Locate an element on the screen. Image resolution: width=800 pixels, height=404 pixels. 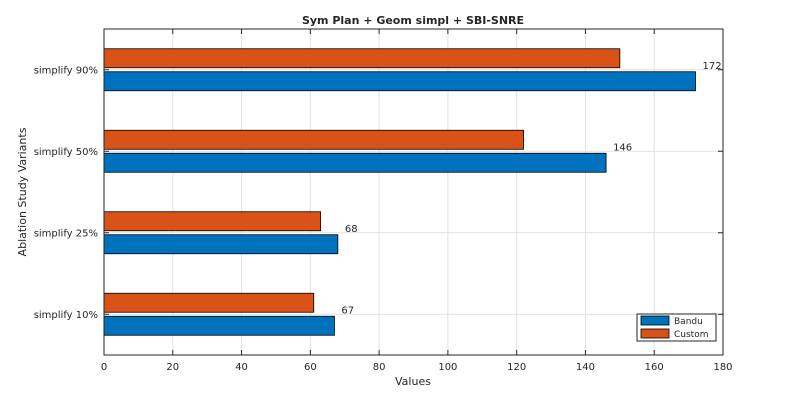
chart-title: Sym Plan + Geom simpl + SBI-SNRE is located at coordinates (413, 20).